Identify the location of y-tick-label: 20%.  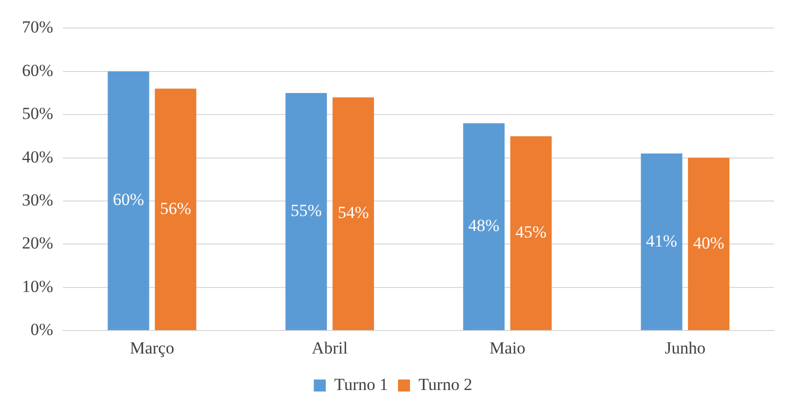
(38, 243).